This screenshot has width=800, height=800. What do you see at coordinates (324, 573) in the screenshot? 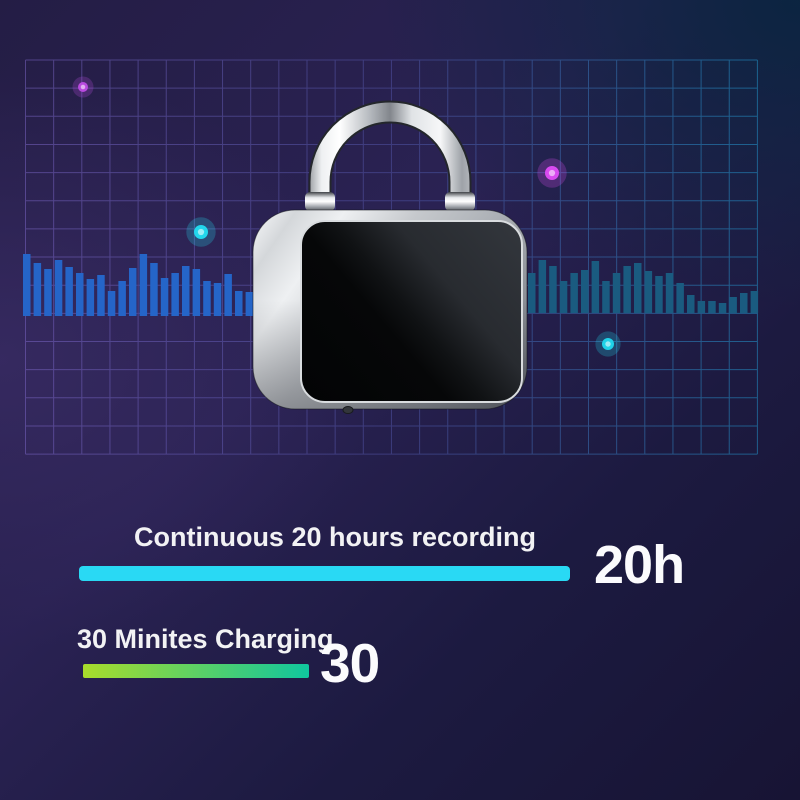
I see `recording-progress-bar` at bounding box center [324, 573].